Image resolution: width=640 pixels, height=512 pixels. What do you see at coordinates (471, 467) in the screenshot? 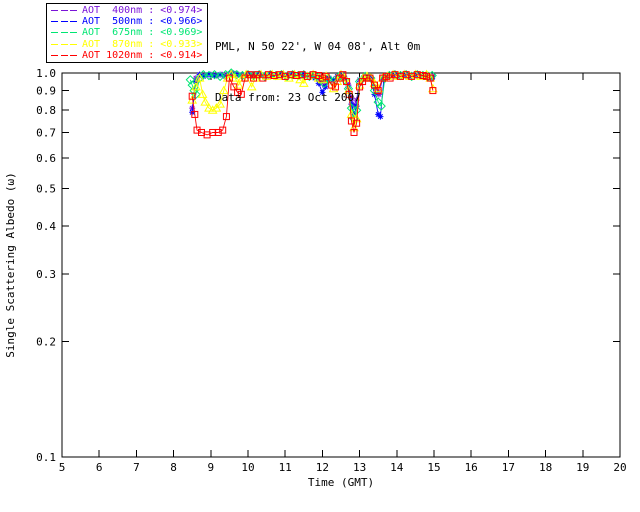
I see `x-tick-label: 16` at bounding box center [471, 467].